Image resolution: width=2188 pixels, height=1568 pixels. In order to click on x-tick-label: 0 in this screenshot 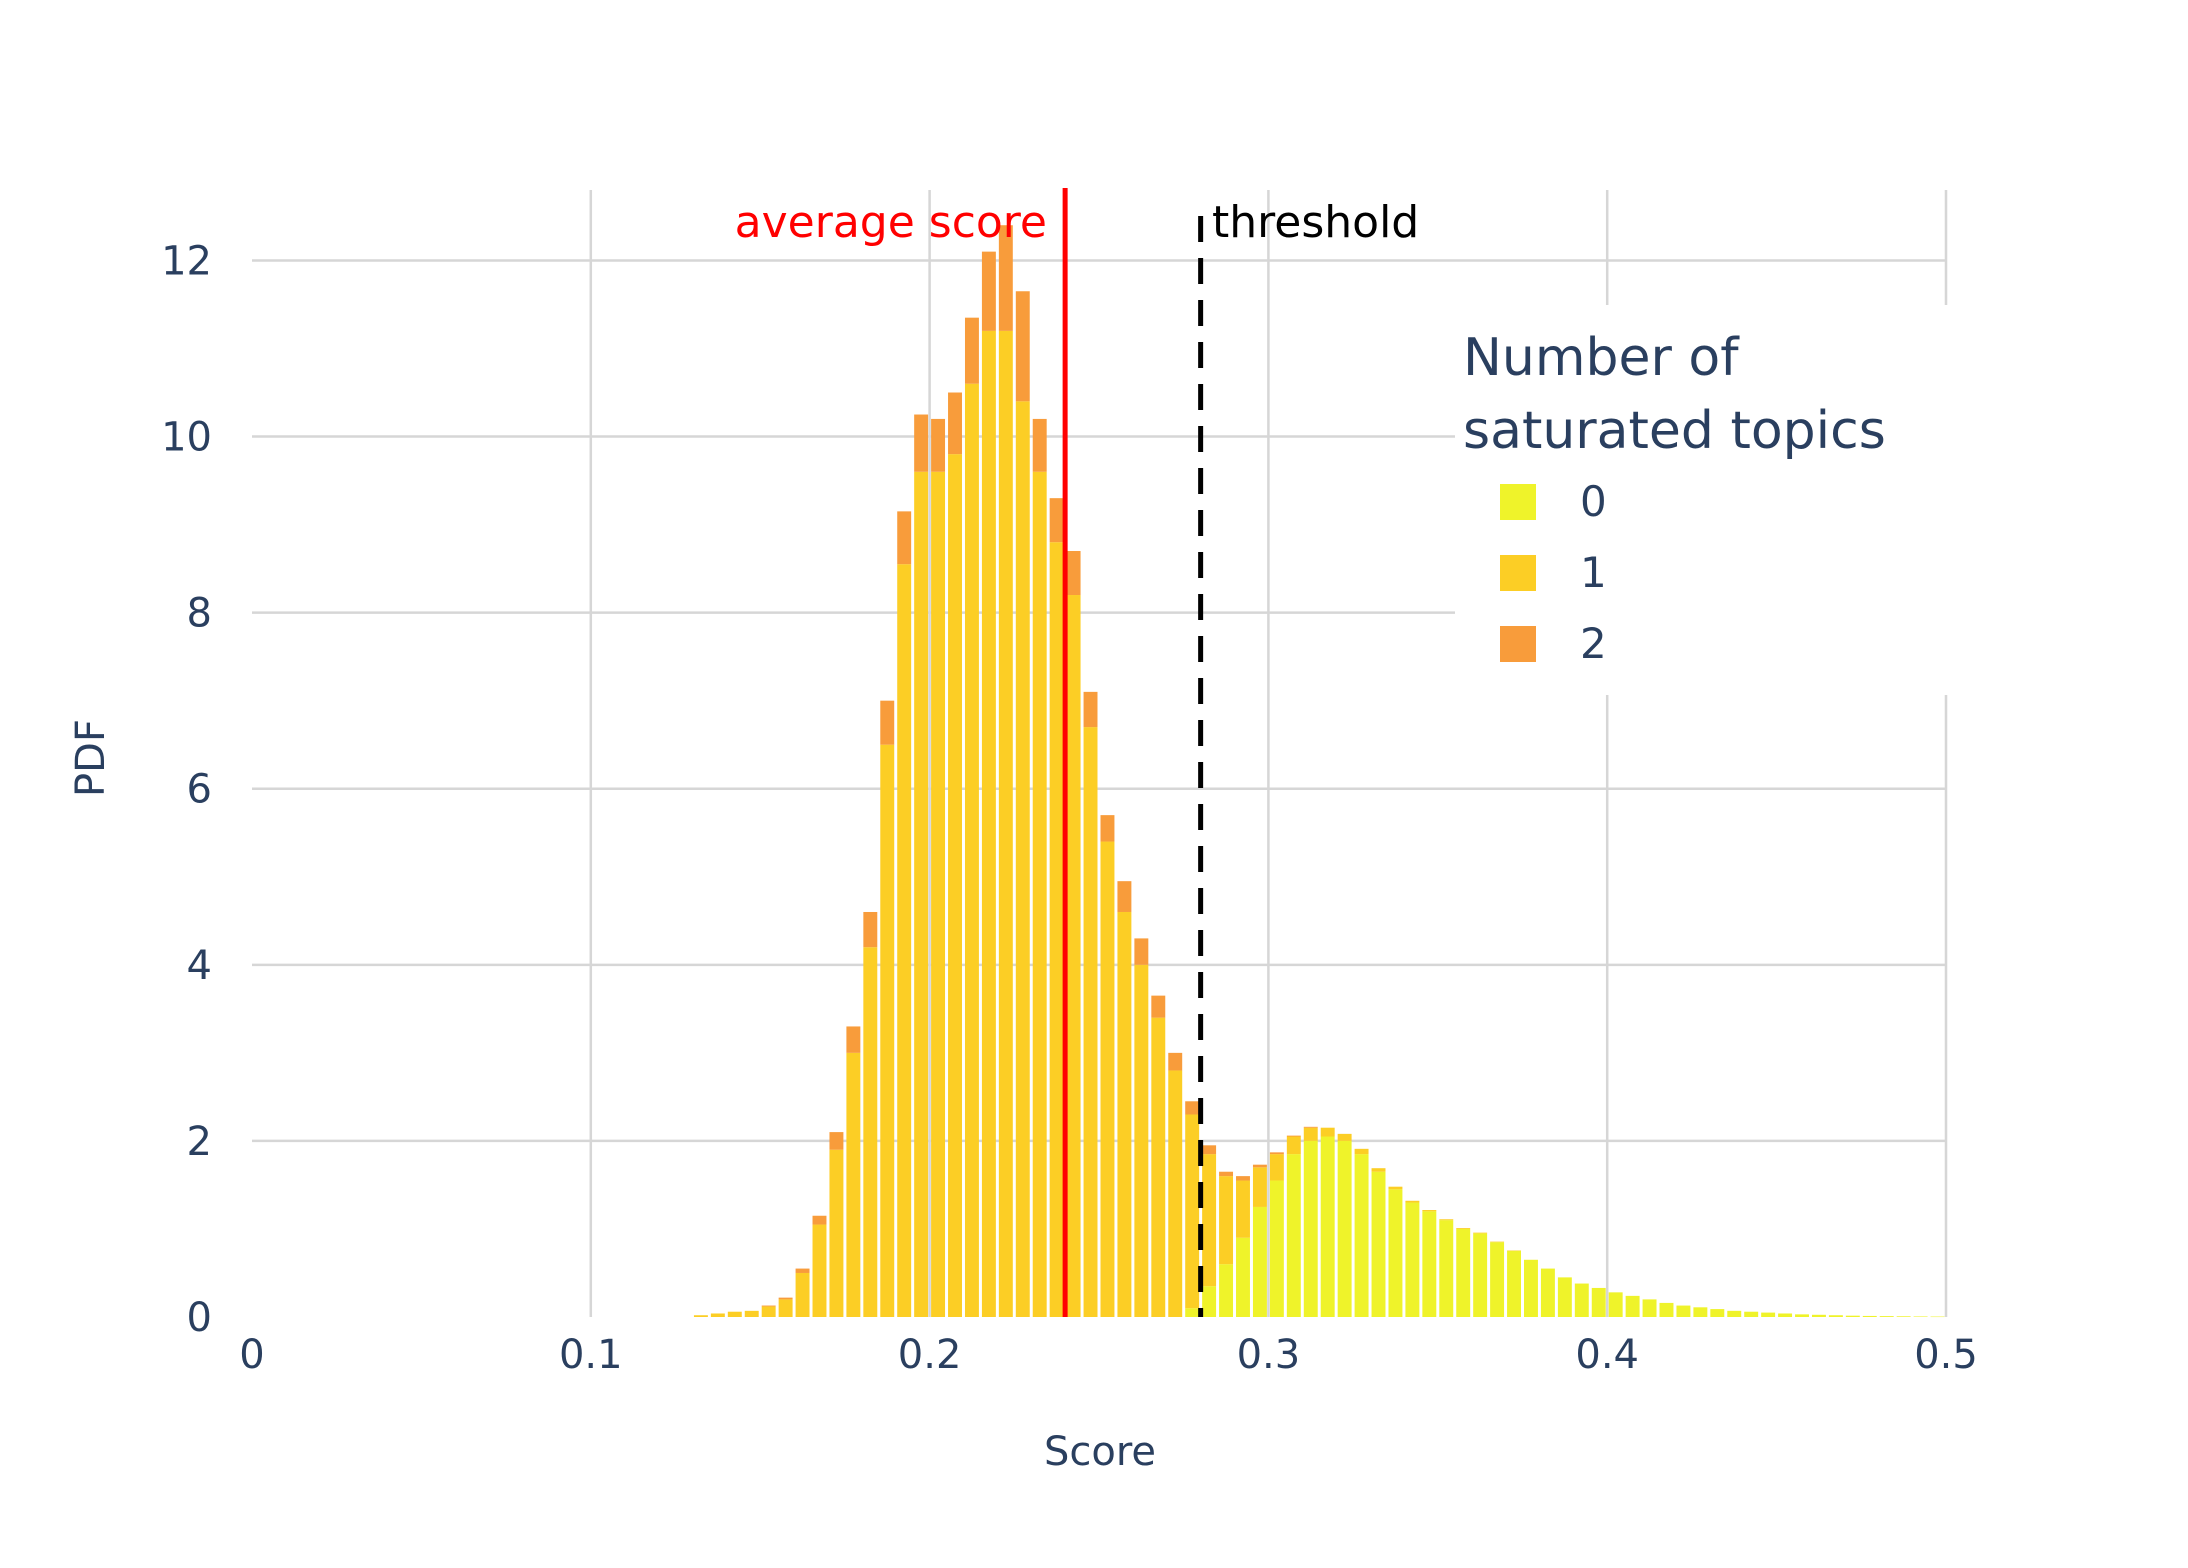, I will do `click(251, 1355)`.